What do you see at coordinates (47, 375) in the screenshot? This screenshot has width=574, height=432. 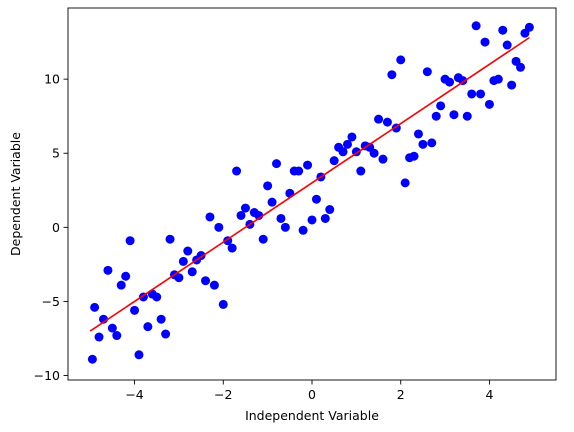 I see `y-tick-label: −10` at bounding box center [47, 375].